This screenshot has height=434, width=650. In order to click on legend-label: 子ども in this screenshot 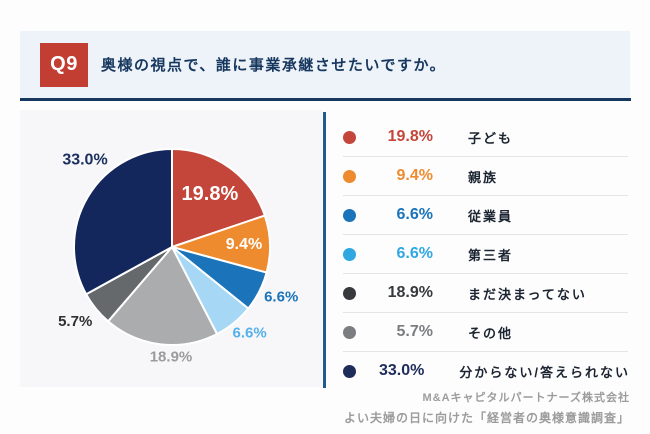, I will do `click(491, 138)`.